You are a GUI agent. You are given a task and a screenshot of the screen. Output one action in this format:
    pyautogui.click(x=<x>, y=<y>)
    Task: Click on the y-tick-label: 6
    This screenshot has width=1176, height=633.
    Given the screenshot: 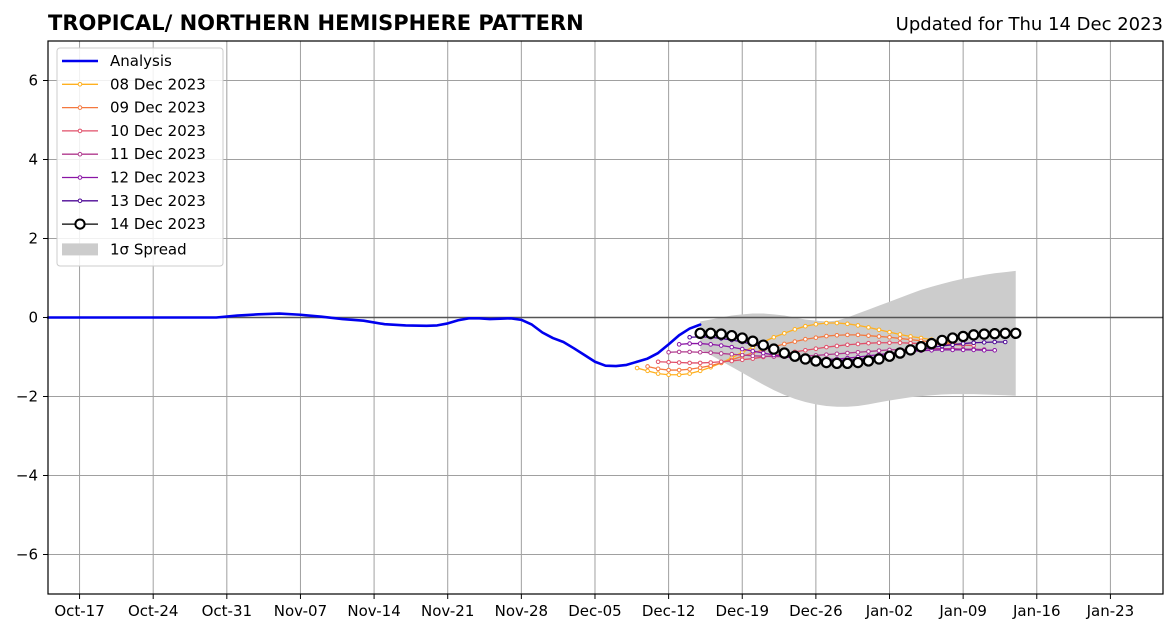 What is the action you would take?
    pyautogui.click(x=33, y=81)
    